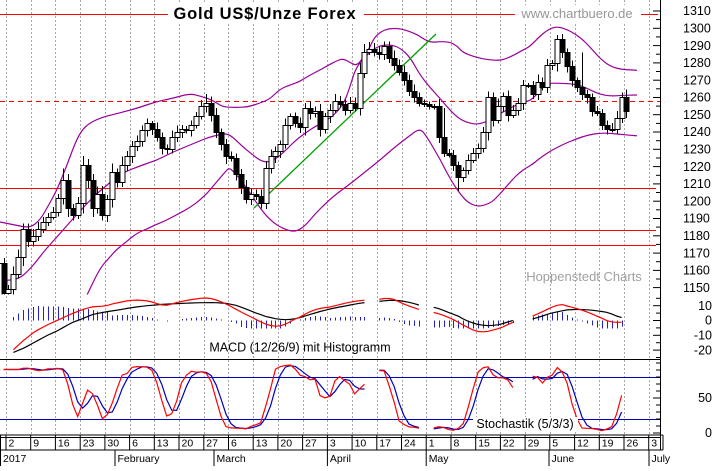 The height and width of the screenshot is (471, 723). I want to click on svg-text: 29, so click(534, 444).